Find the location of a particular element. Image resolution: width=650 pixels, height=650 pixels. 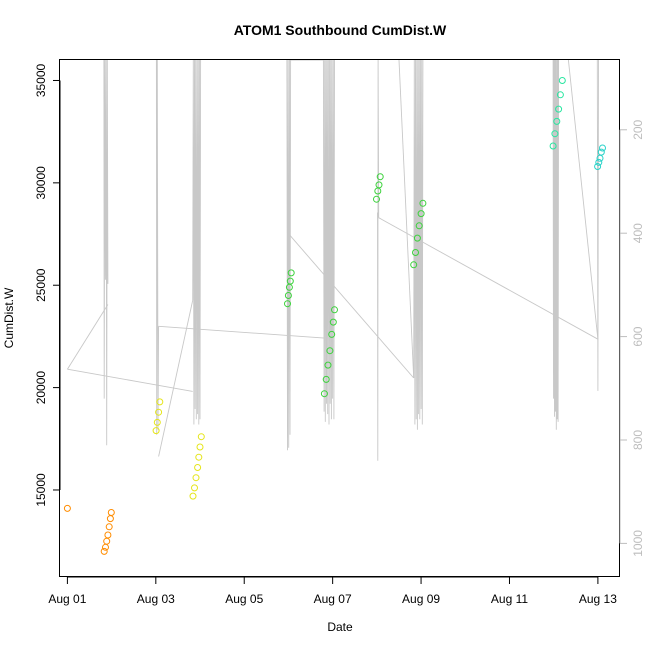

x-tick-label-4: Aug 07 is located at coordinates (333, 599).